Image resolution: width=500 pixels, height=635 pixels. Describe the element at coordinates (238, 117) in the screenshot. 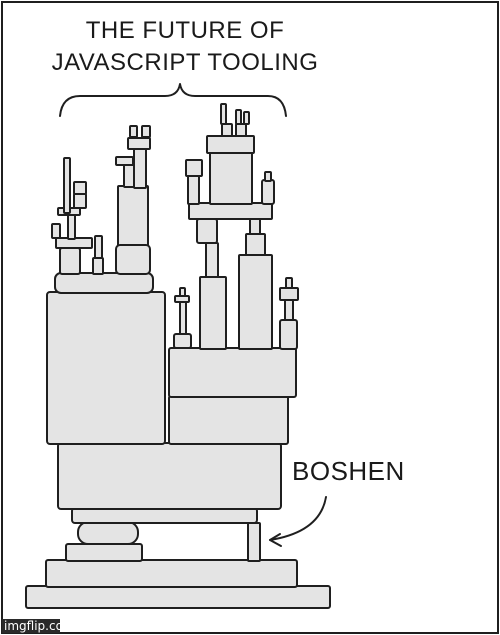

I see `right-top-antenna-b` at that location.